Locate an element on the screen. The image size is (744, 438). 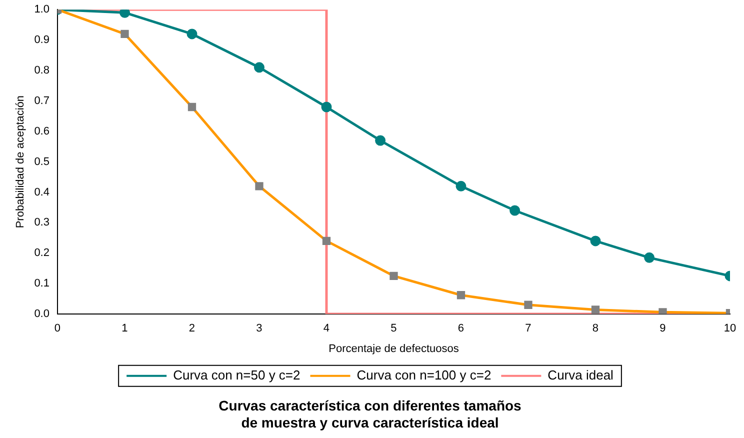
y-axis-title: Probabilidad de aceptación is located at coordinates (20, 161).